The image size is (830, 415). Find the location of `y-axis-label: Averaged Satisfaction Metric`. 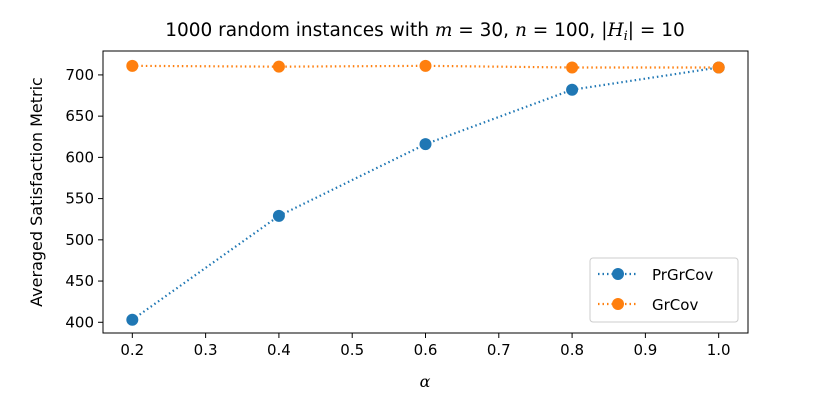

y-axis-label: Averaged Satisfaction Metric is located at coordinates (36, 192).